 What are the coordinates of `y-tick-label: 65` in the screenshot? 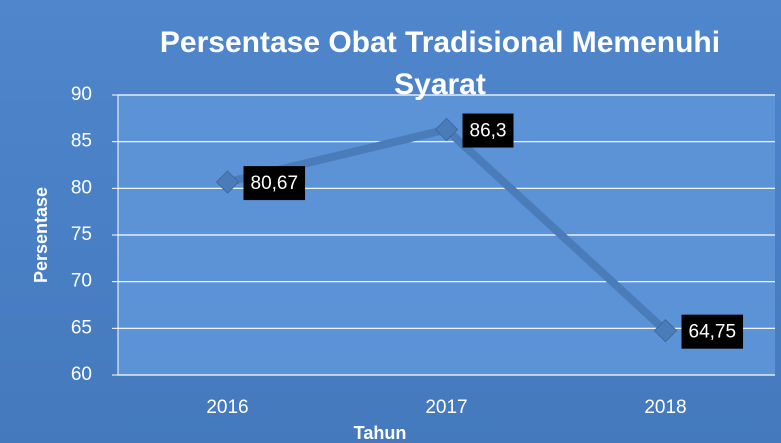 It's located at (81, 327).